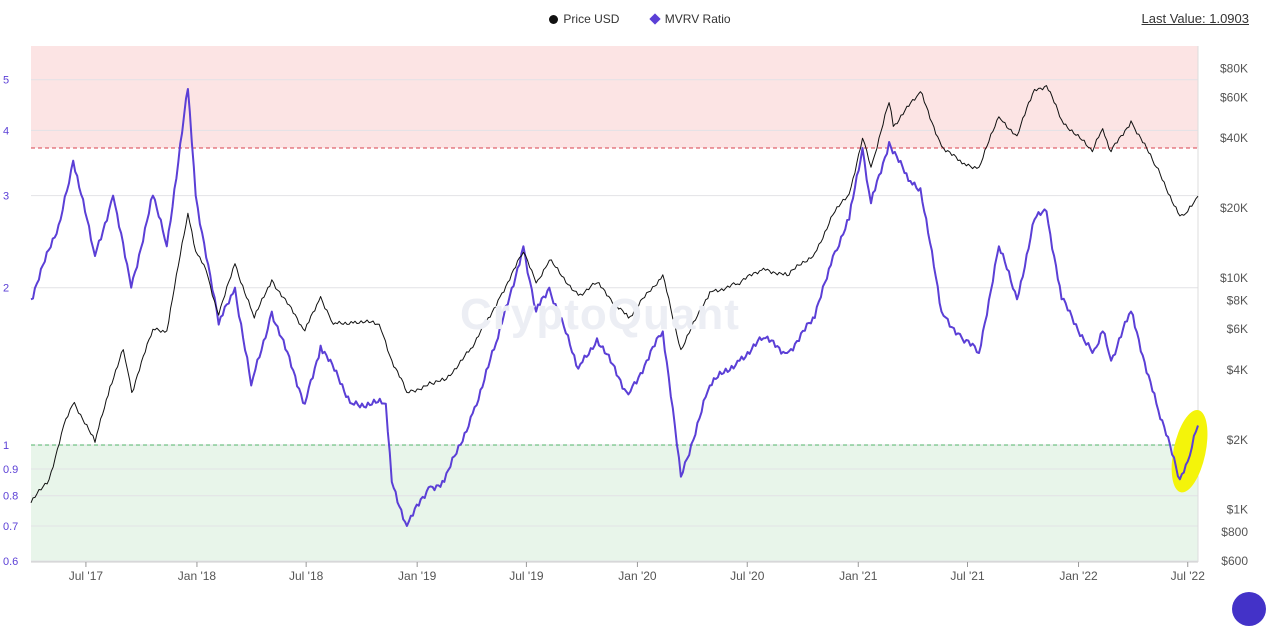 The image size is (1280, 626). What do you see at coordinates (655, 19) in the screenshot?
I see `legend-mvrv-diamond-icon` at bounding box center [655, 19].